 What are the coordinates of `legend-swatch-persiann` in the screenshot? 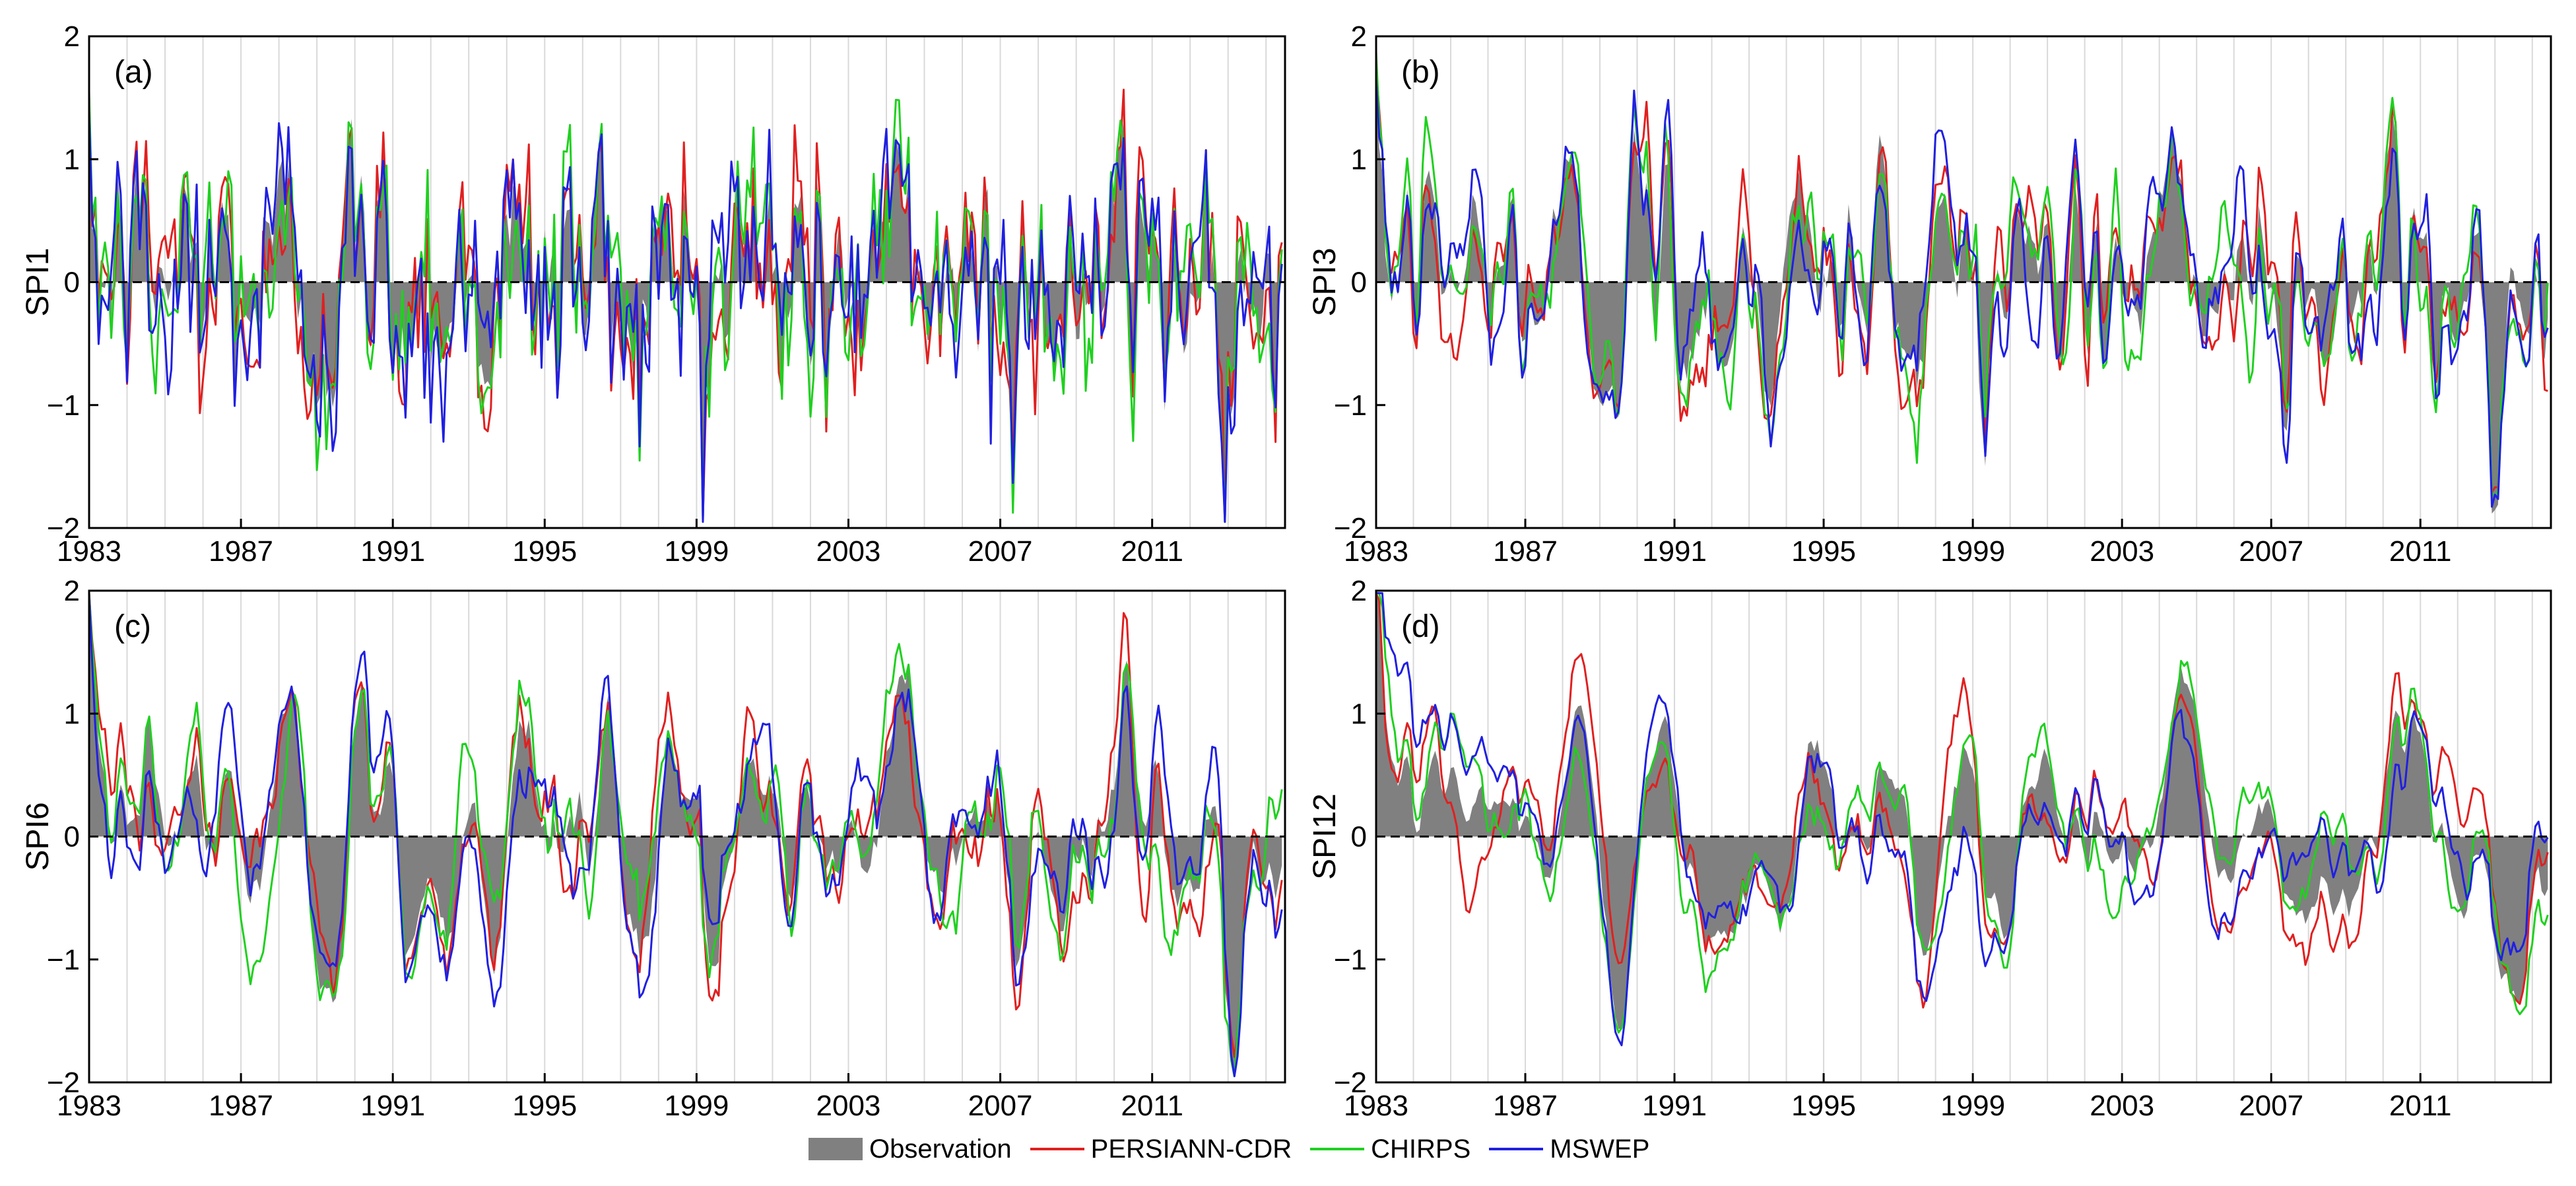 It's located at (1057, 1149).